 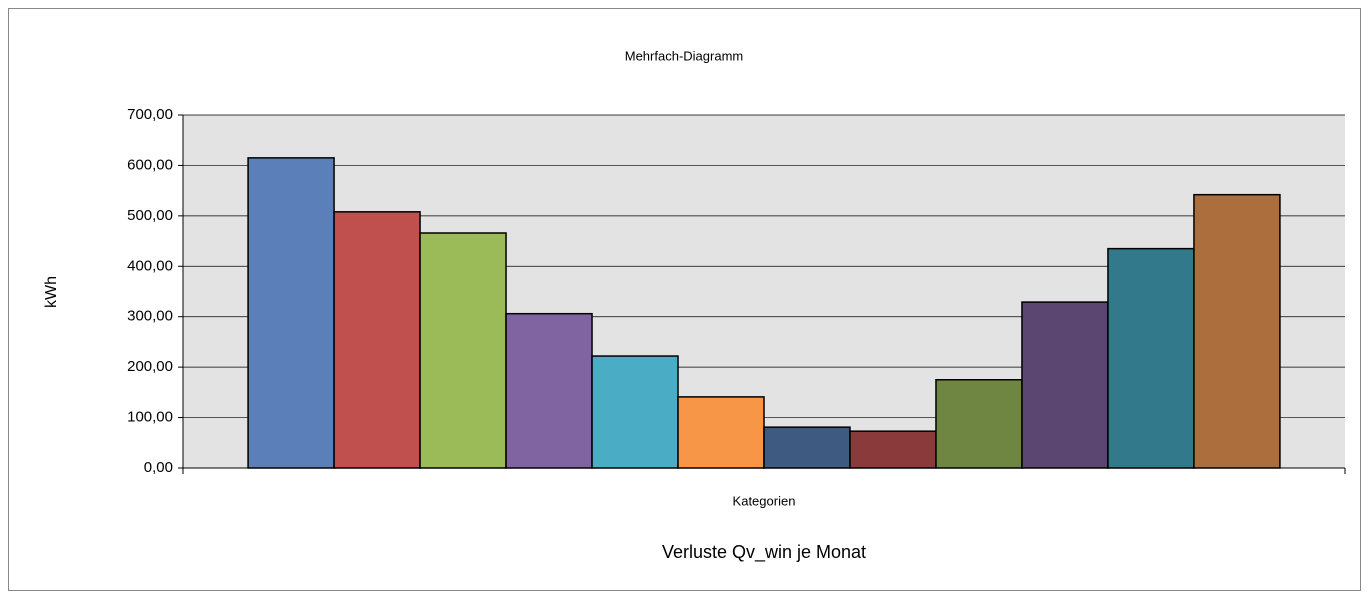 What do you see at coordinates (150, 114) in the screenshot?
I see `y-tick-label: 700,00` at bounding box center [150, 114].